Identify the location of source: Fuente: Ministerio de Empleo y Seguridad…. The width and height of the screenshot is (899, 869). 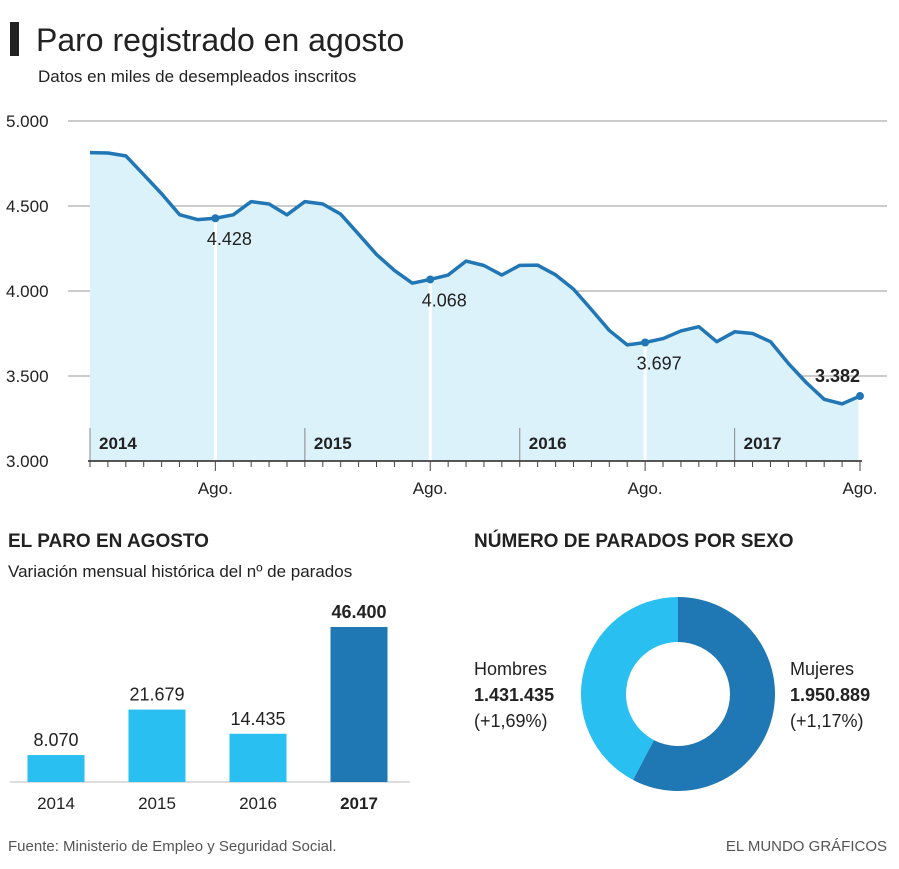
(172, 846).